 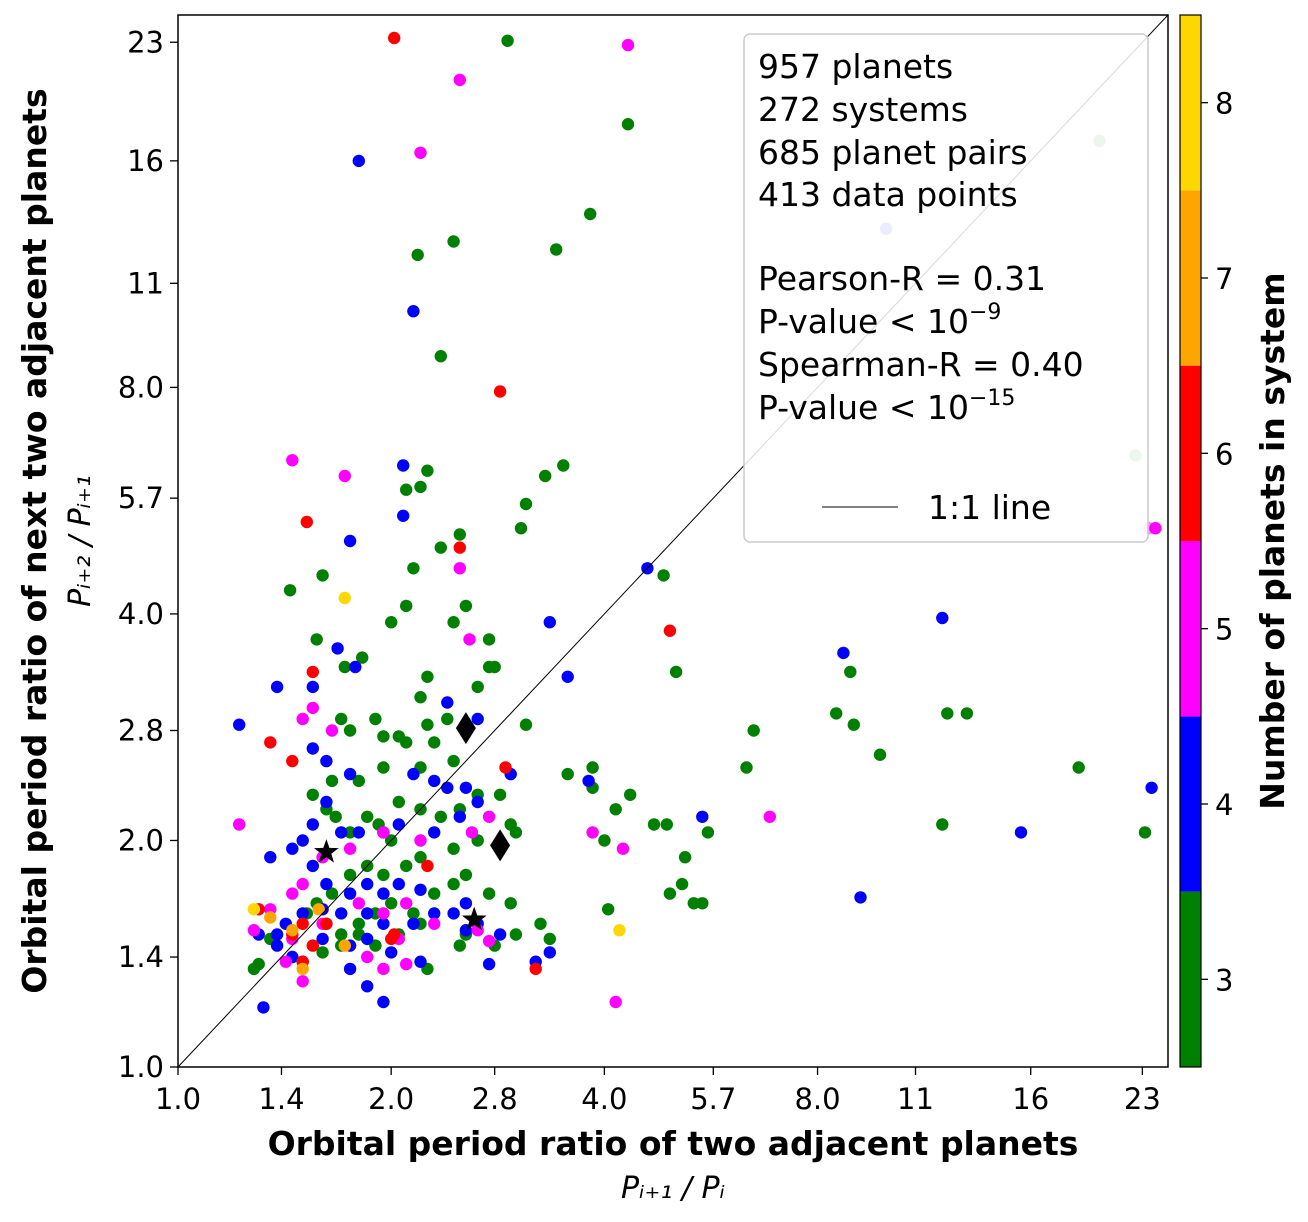 I want to click on stat-spearman: Spearman-R = 0.40, so click(x=921, y=364).